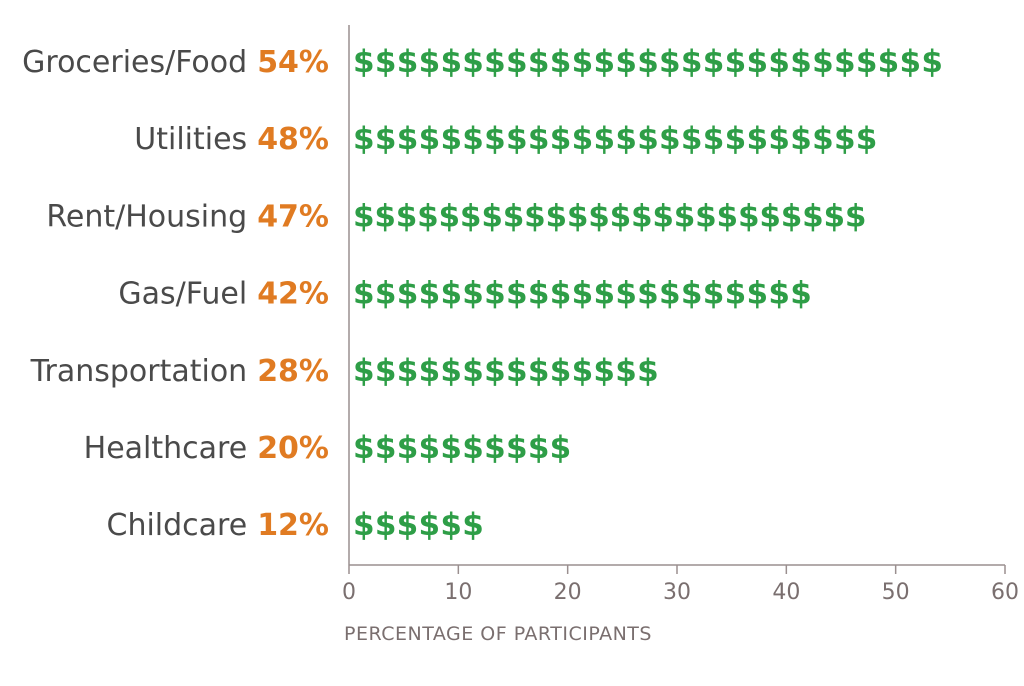 The width and height of the screenshot is (1024, 686). I want to click on x-axis-ticks: 0 10 20 30 40 50 60, so click(680, 585).